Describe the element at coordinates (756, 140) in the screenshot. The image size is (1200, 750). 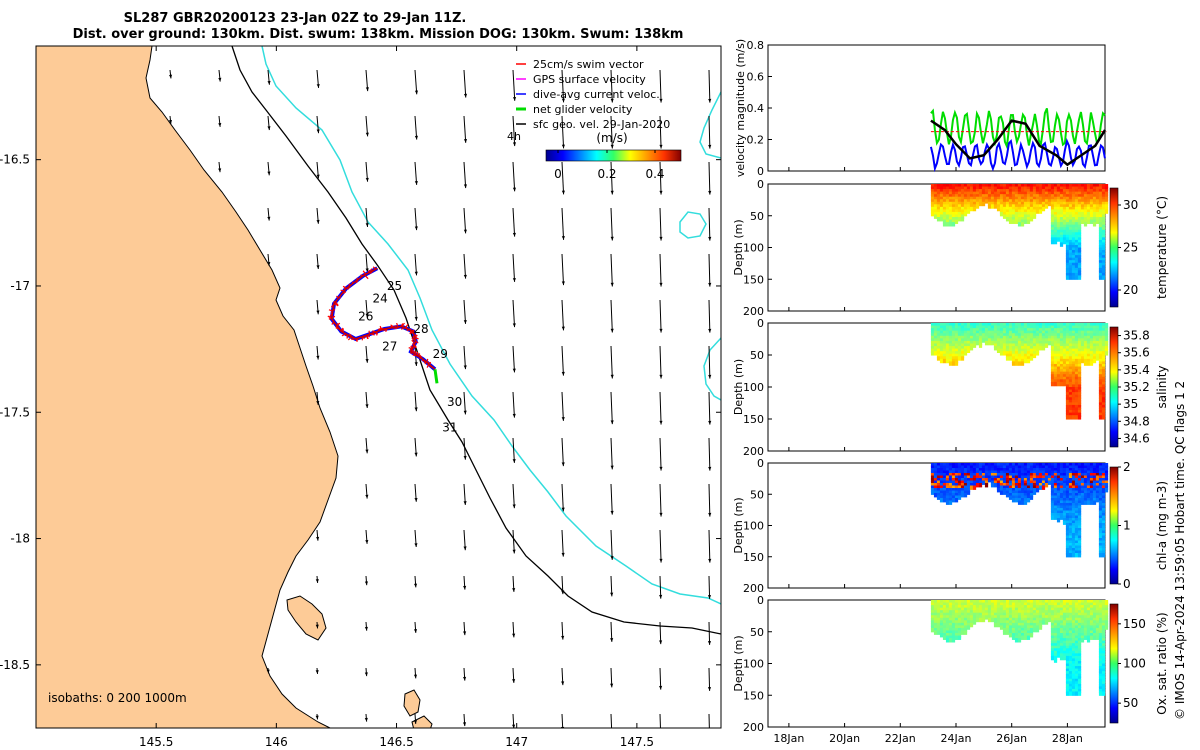
I see `velocity-y-tick-label: 0.2` at that location.